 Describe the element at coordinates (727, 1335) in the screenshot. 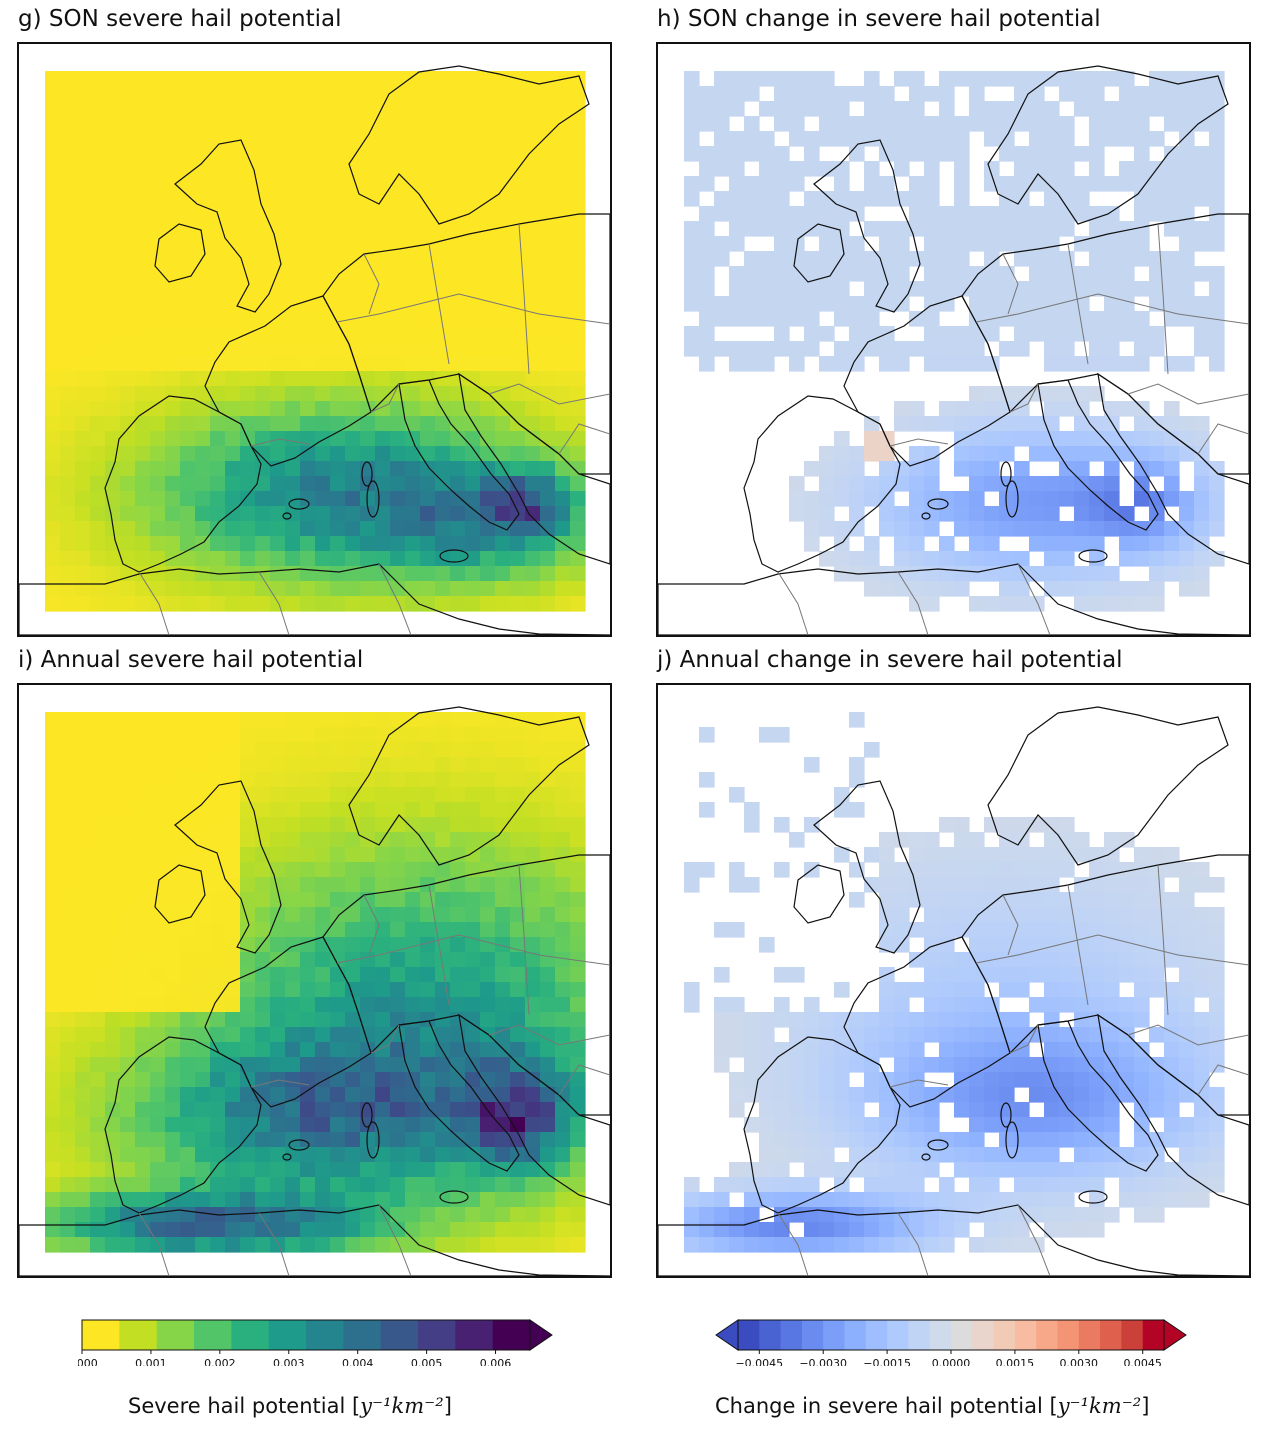

I see `colorbar-change-min-arrow` at that location.